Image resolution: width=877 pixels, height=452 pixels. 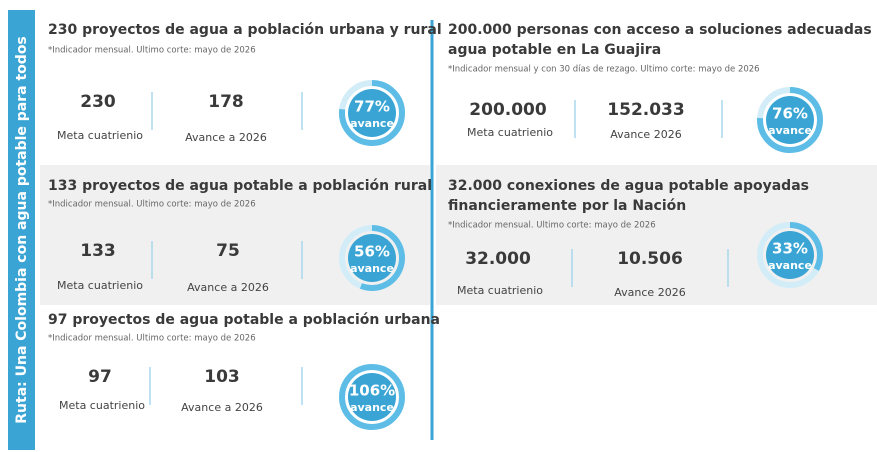 What do you see at coordinates (226, 102) in the screenshot?
I see `avance-value: 178` at bounding box center [226, 102].